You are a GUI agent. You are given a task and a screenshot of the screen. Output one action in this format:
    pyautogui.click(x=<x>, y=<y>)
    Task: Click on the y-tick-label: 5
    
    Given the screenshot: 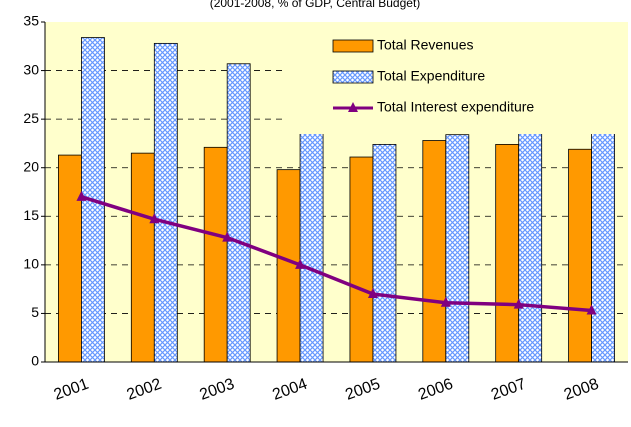 What is the action you would take?
    pyautogui.click(x=35, y=312)
    